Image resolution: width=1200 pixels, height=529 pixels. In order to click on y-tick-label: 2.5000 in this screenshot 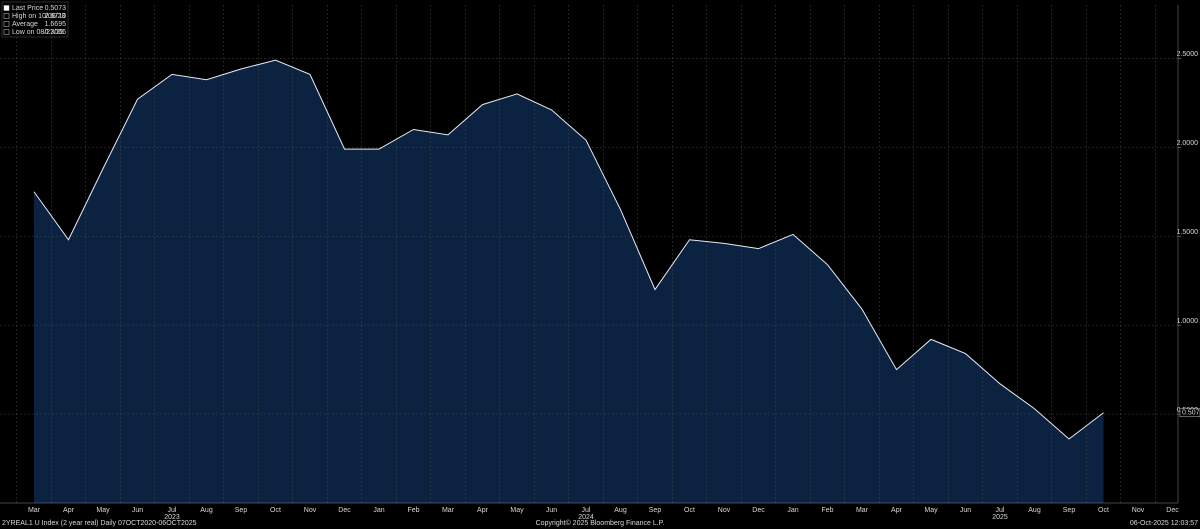, I will do `click(1188, 54)`.